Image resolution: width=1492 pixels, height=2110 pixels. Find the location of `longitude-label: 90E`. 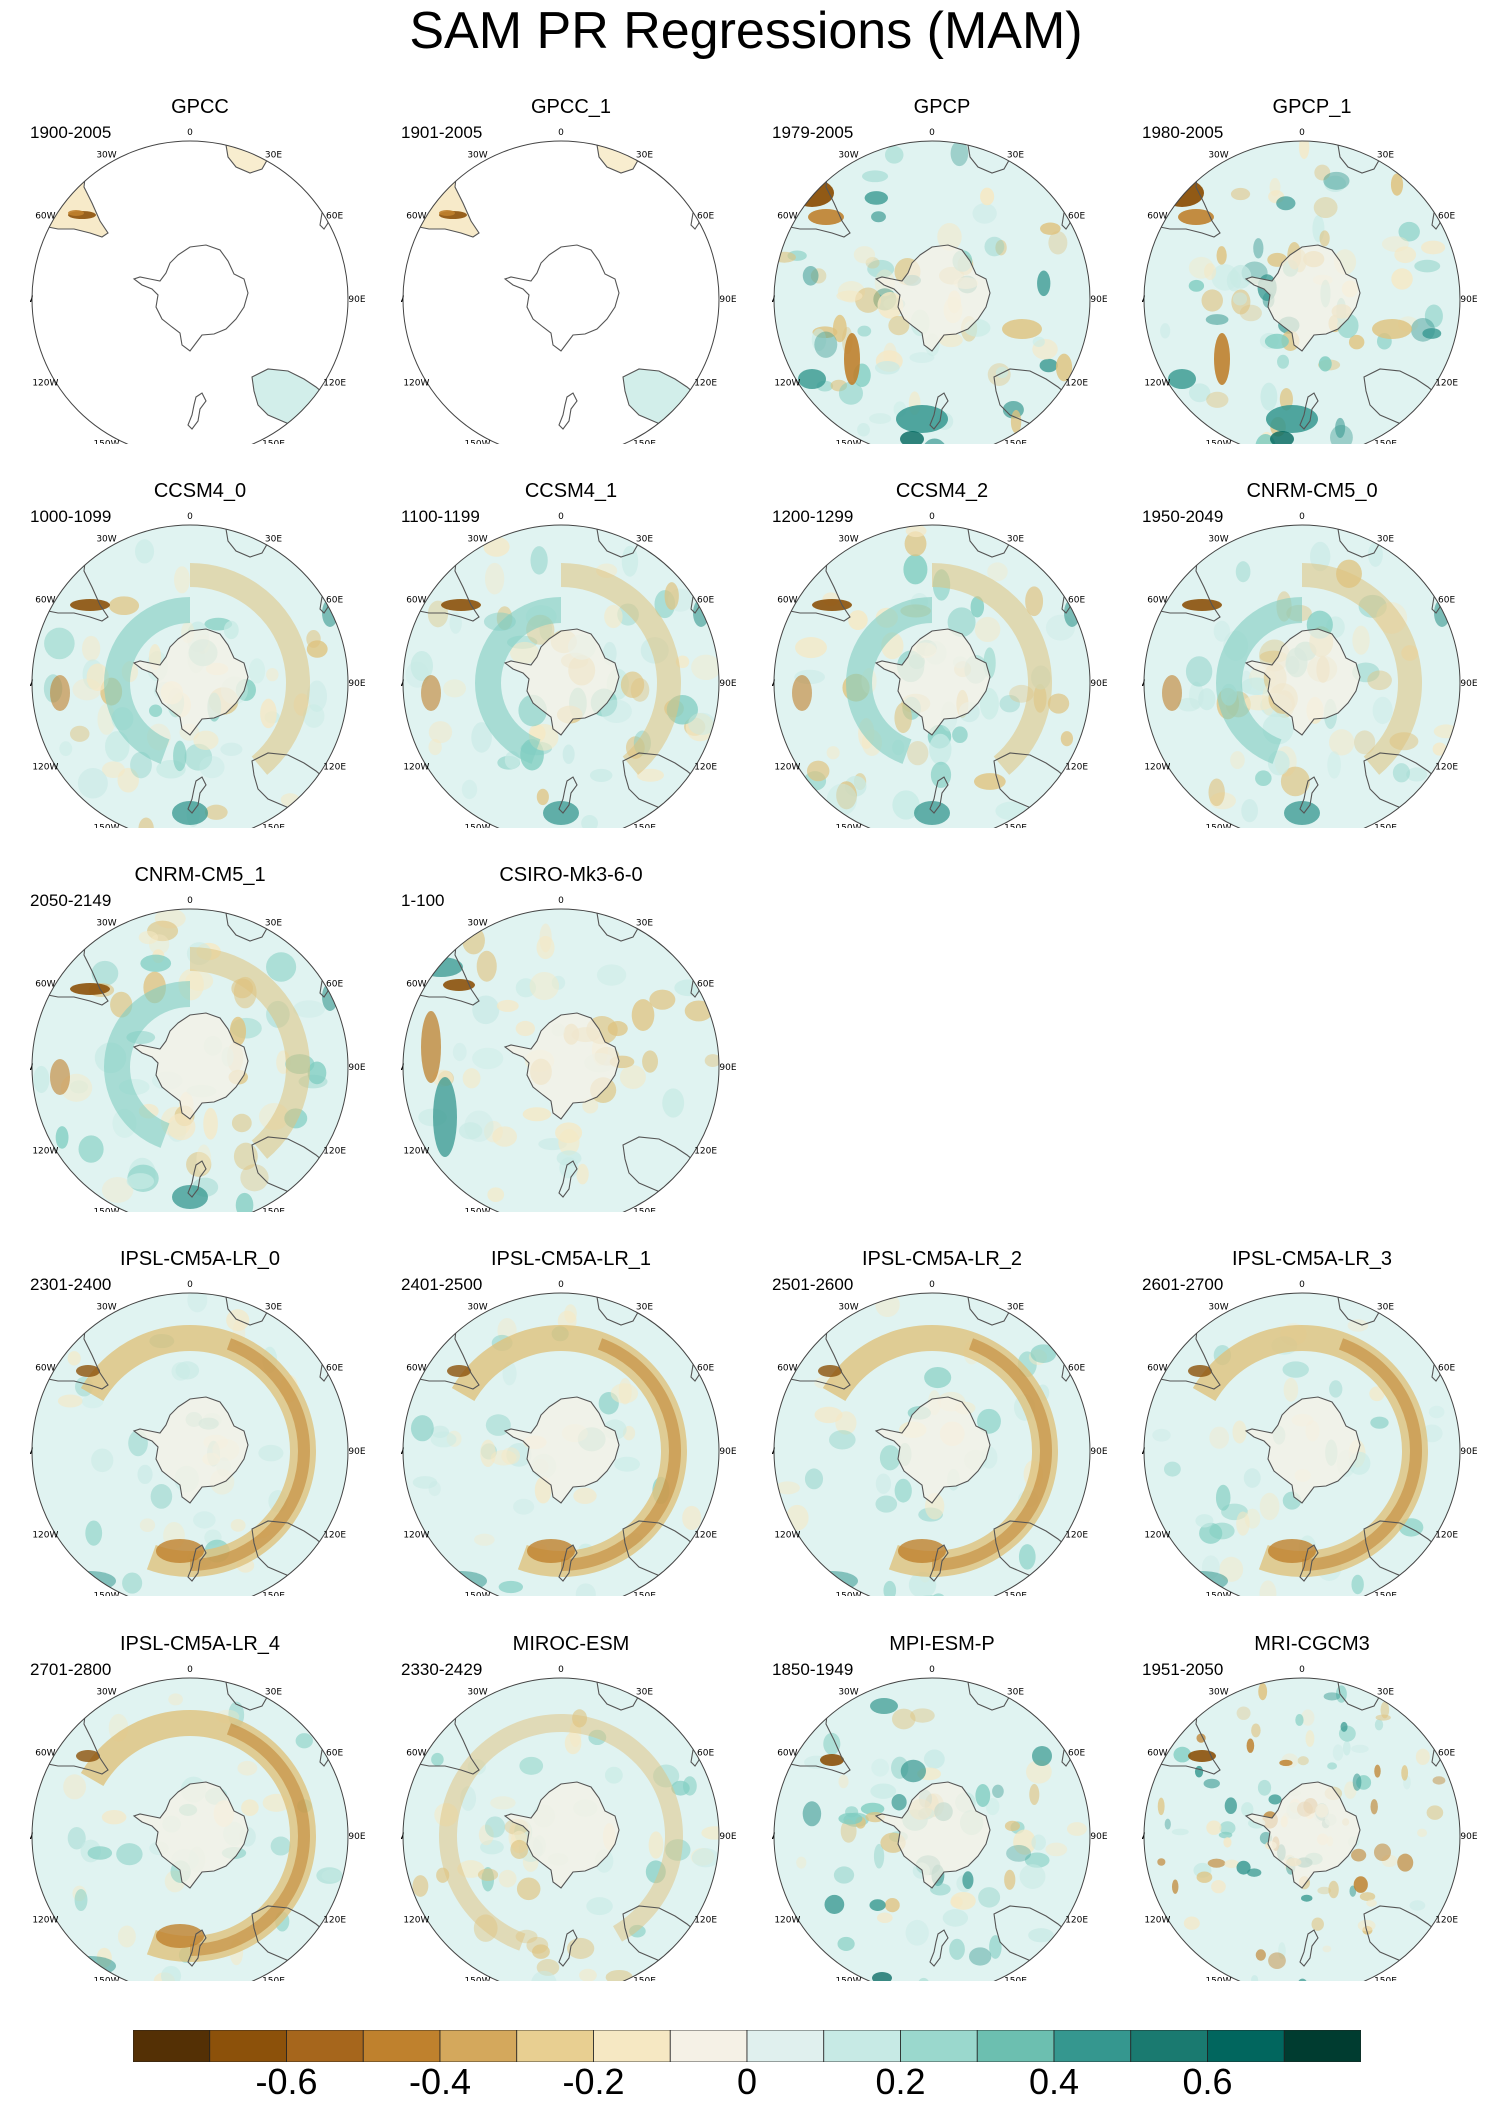

longitude-label: 90E is located at coordinates (727, 1452).